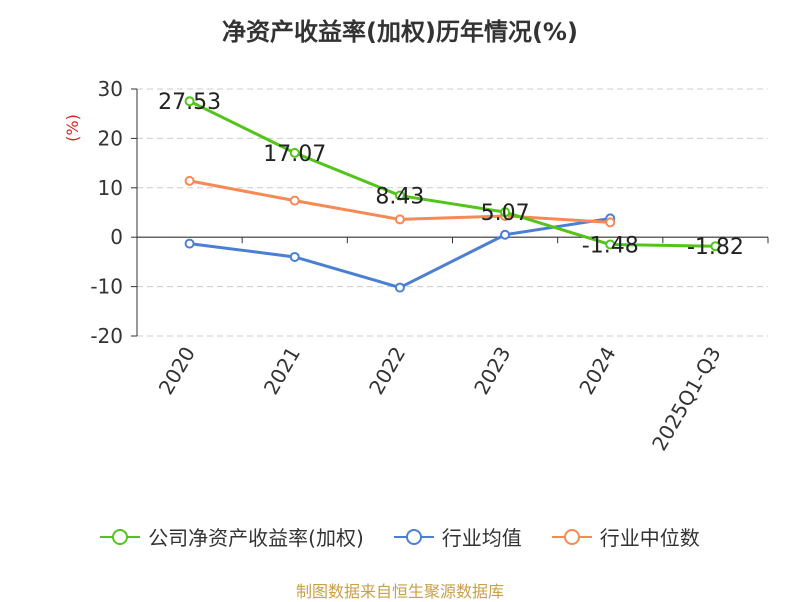 The height and width of the screenshot is (602, 800). What do you see at coordinates (400, 253) in the screenshot?
I see `series-line` at bounding box center [400, 253].